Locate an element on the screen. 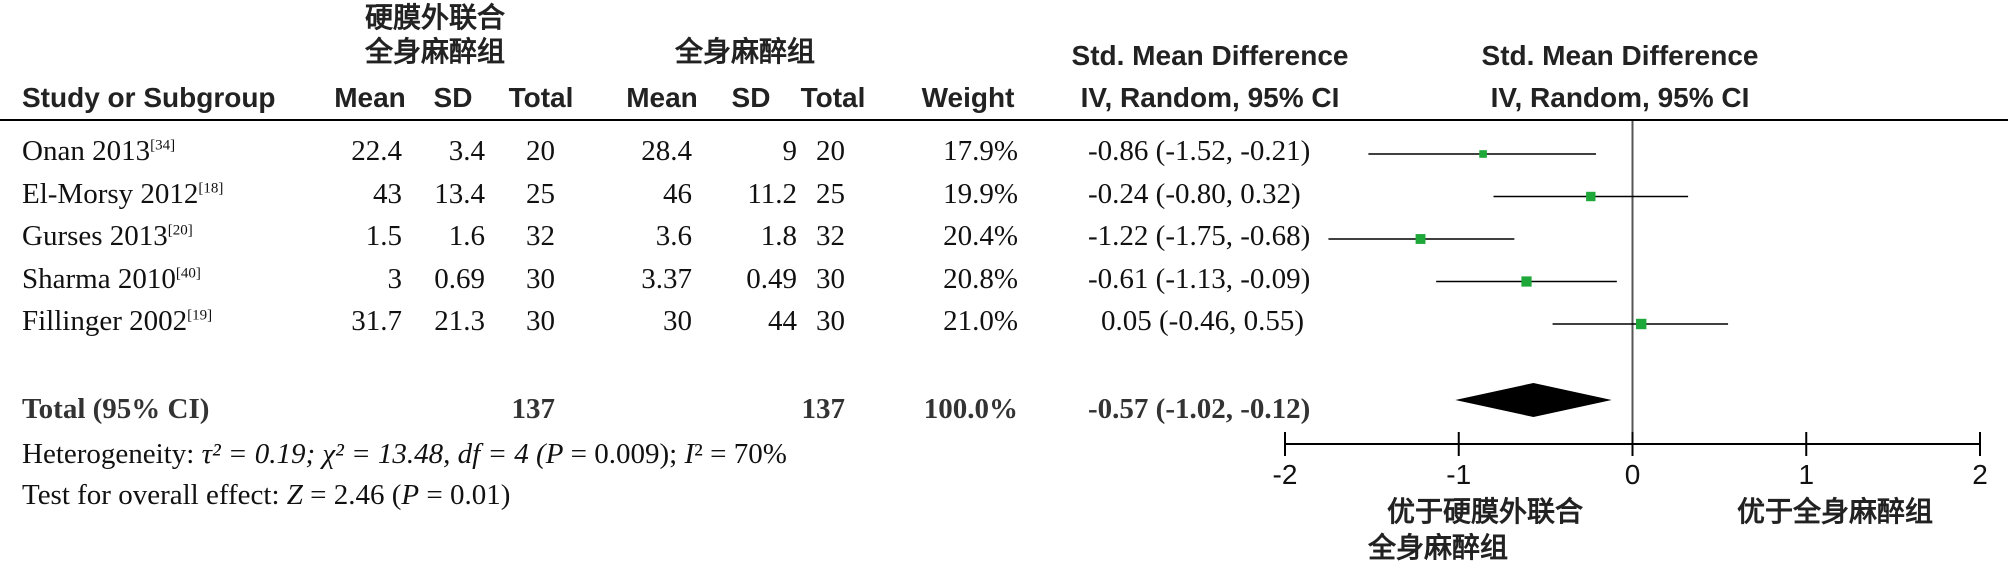 This screenshot has width=2008, height=566. group2-label: 全身麻醉组 is located at coordinates (744, 51).